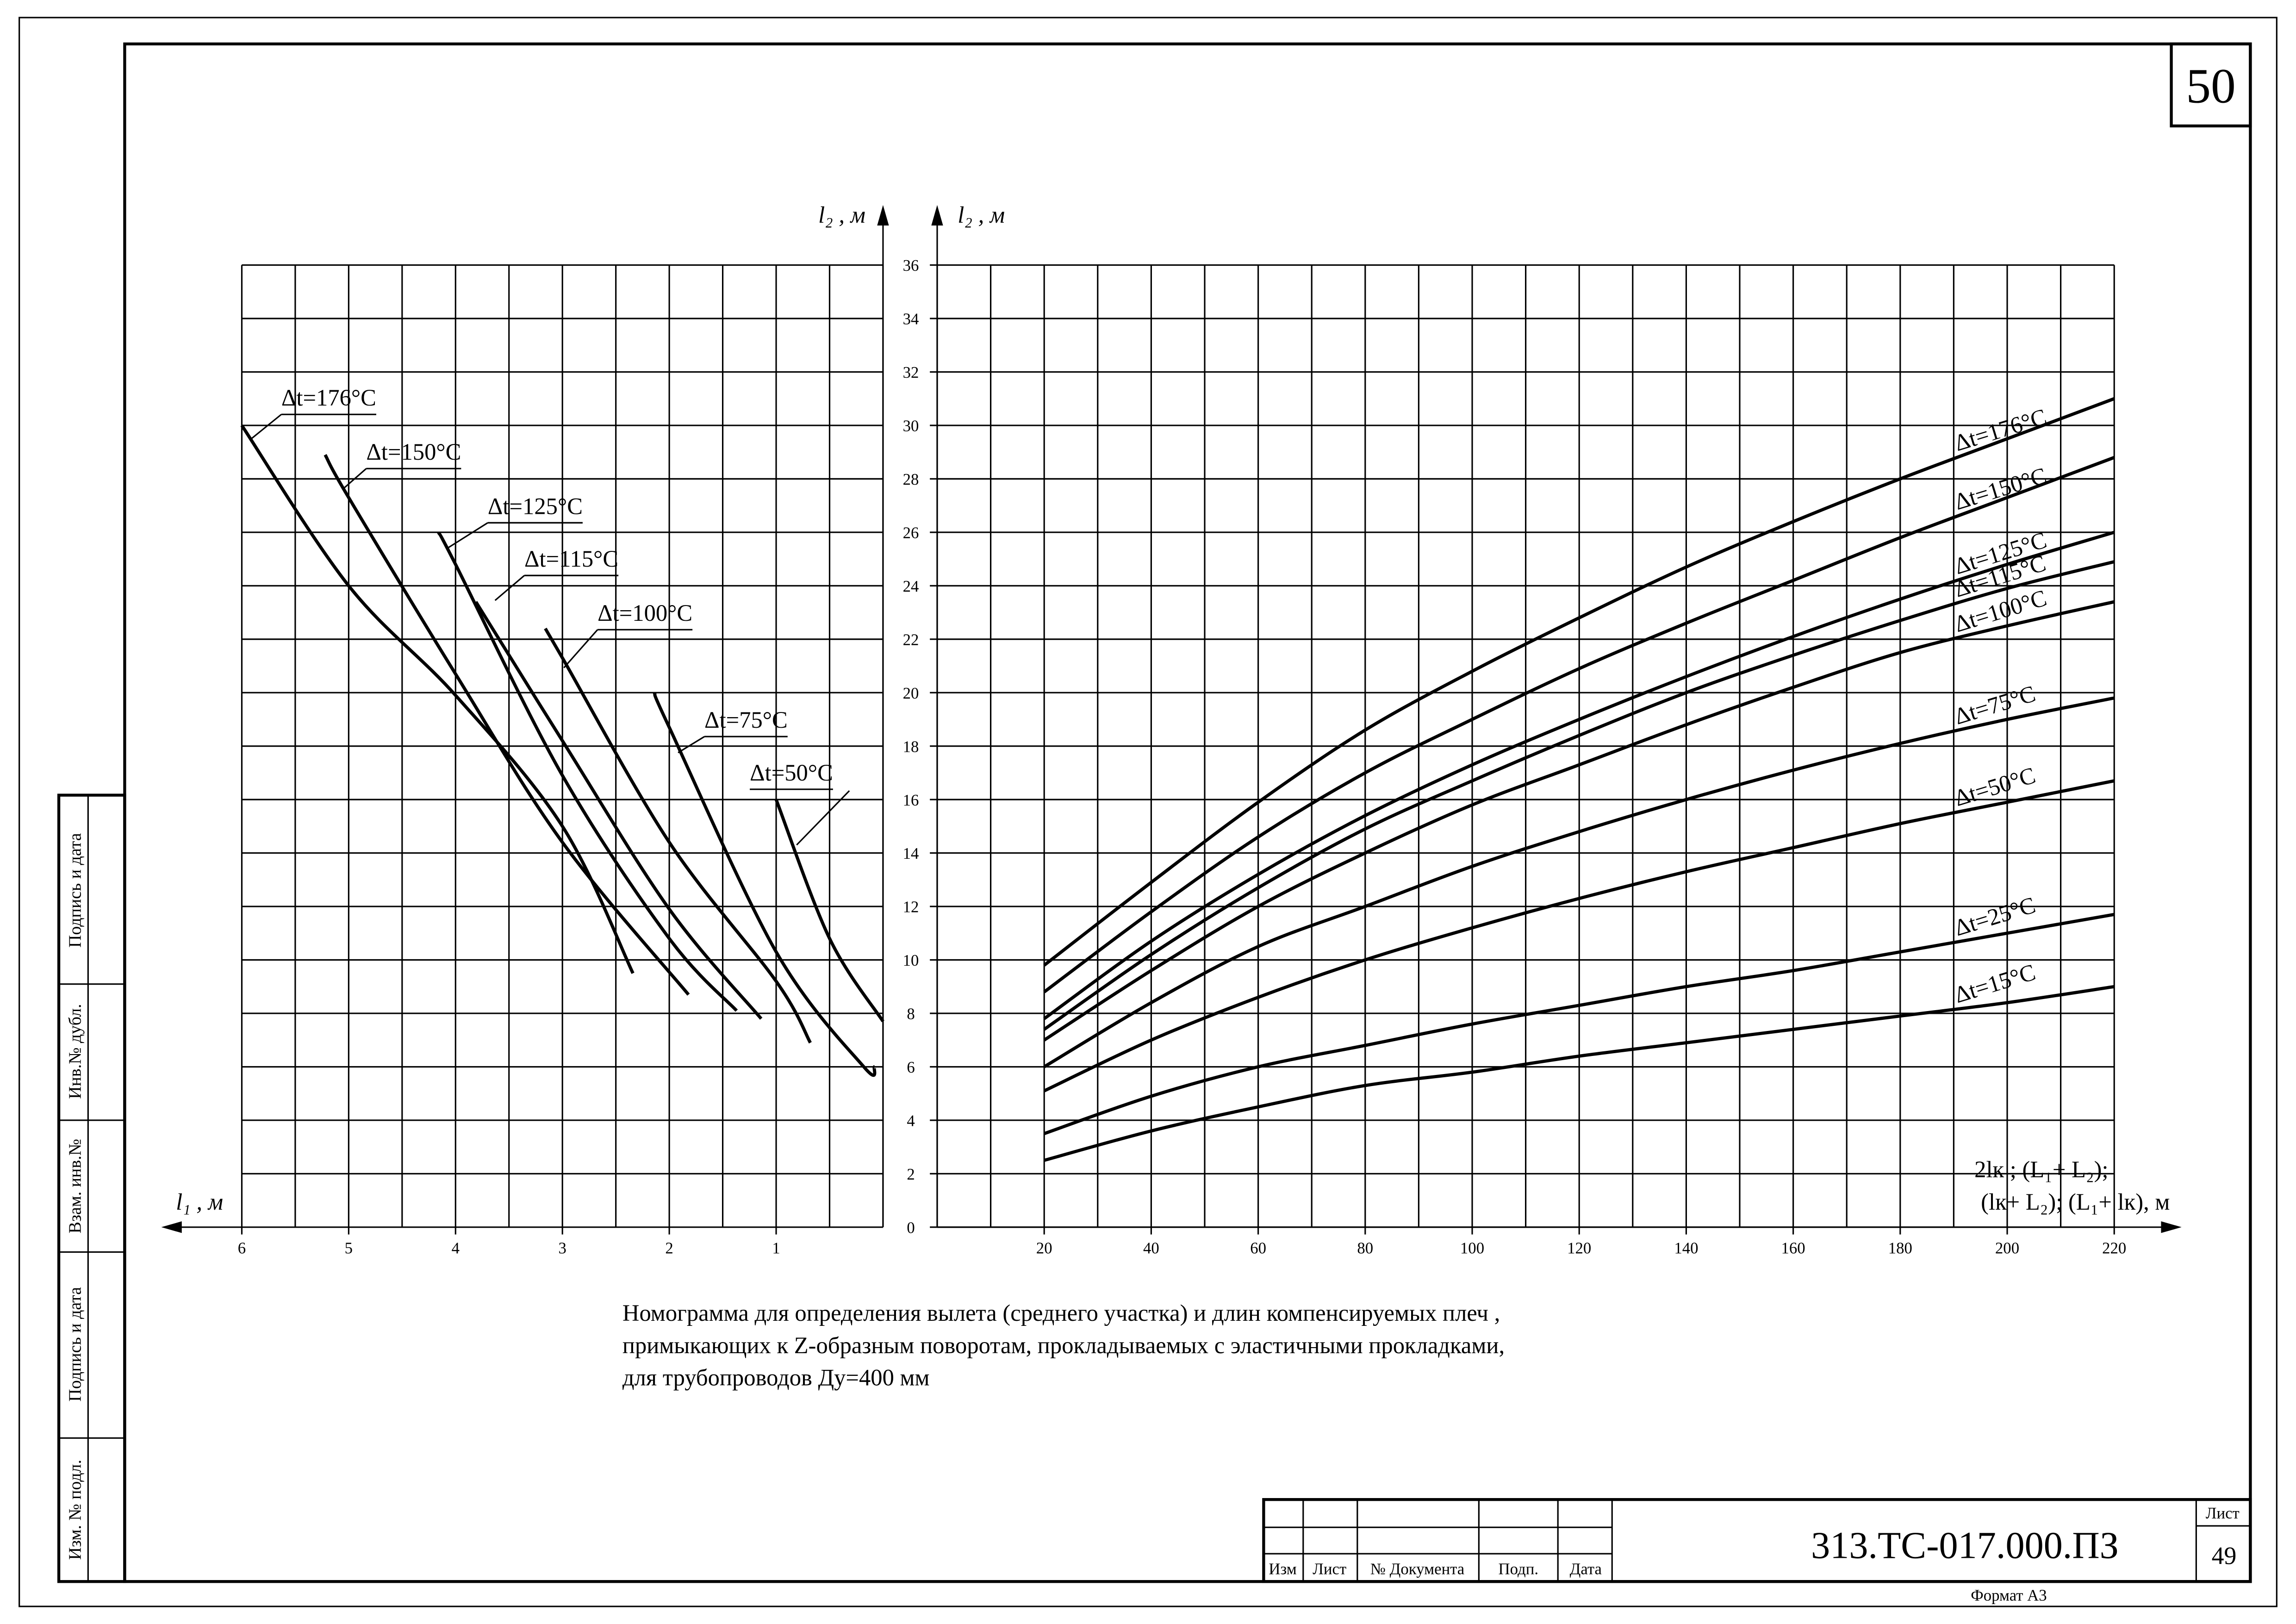 Image resolution: width=2296 pixels, height=1624 pixels. I want to click on page-number: 50, so click(2211, 85).